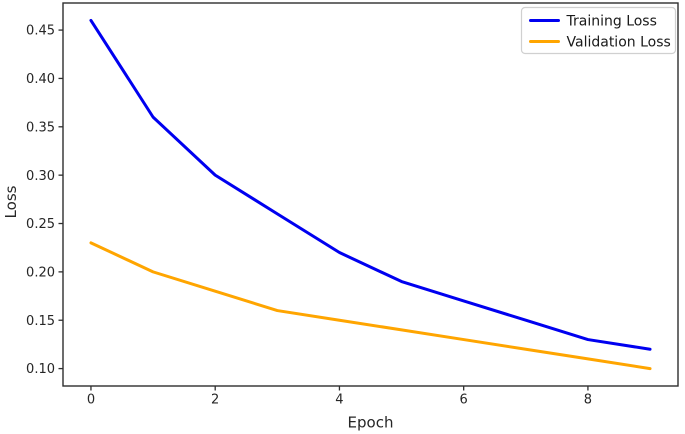 This screenshot has height=434, width=685. Describe the element at coordinates (611, 22) in the screenshot. I see `legend-label: Training Loss` at that location.